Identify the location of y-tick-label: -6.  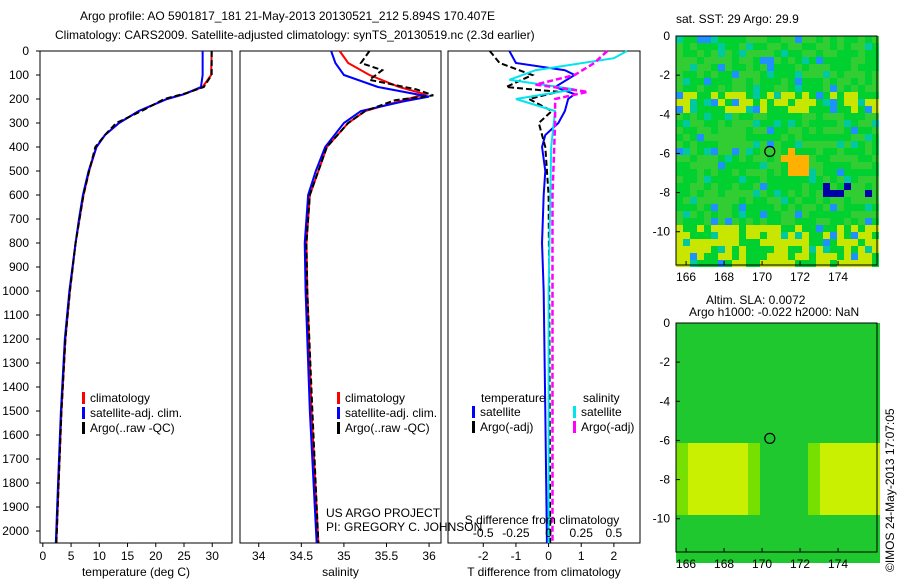
(664, 440).